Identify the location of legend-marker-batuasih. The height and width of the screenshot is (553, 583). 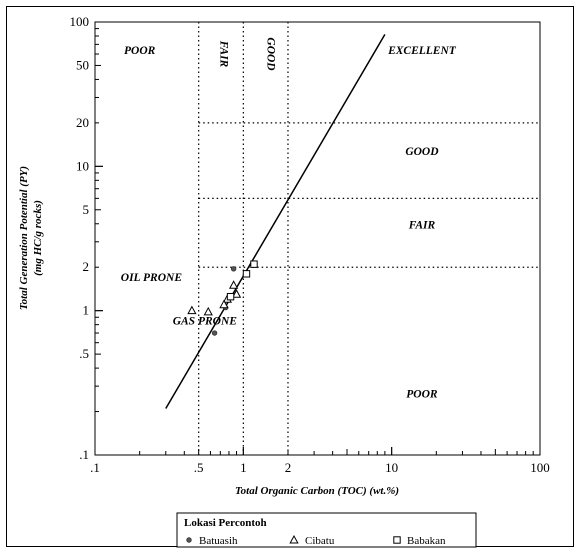
(189, 540).